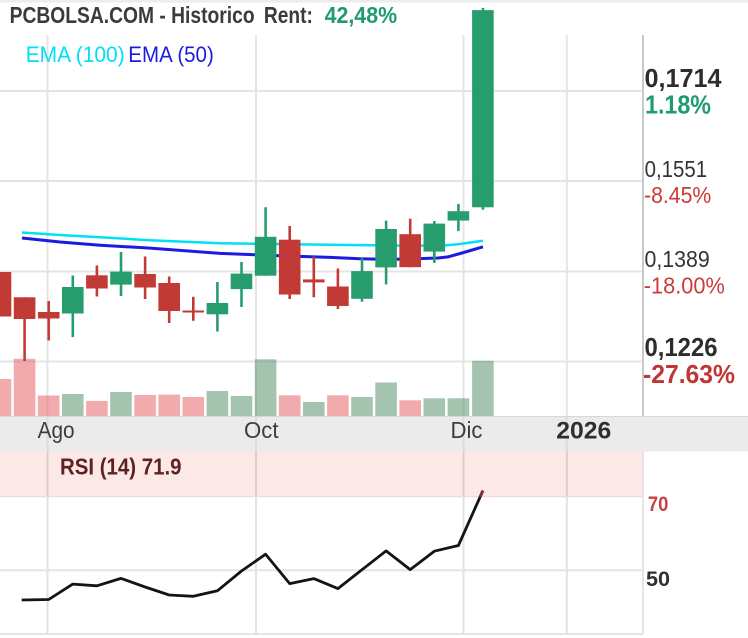 The image size is (748, 638). I want to click on svg-text: RSI (14) 71.9, so click(121, 467).